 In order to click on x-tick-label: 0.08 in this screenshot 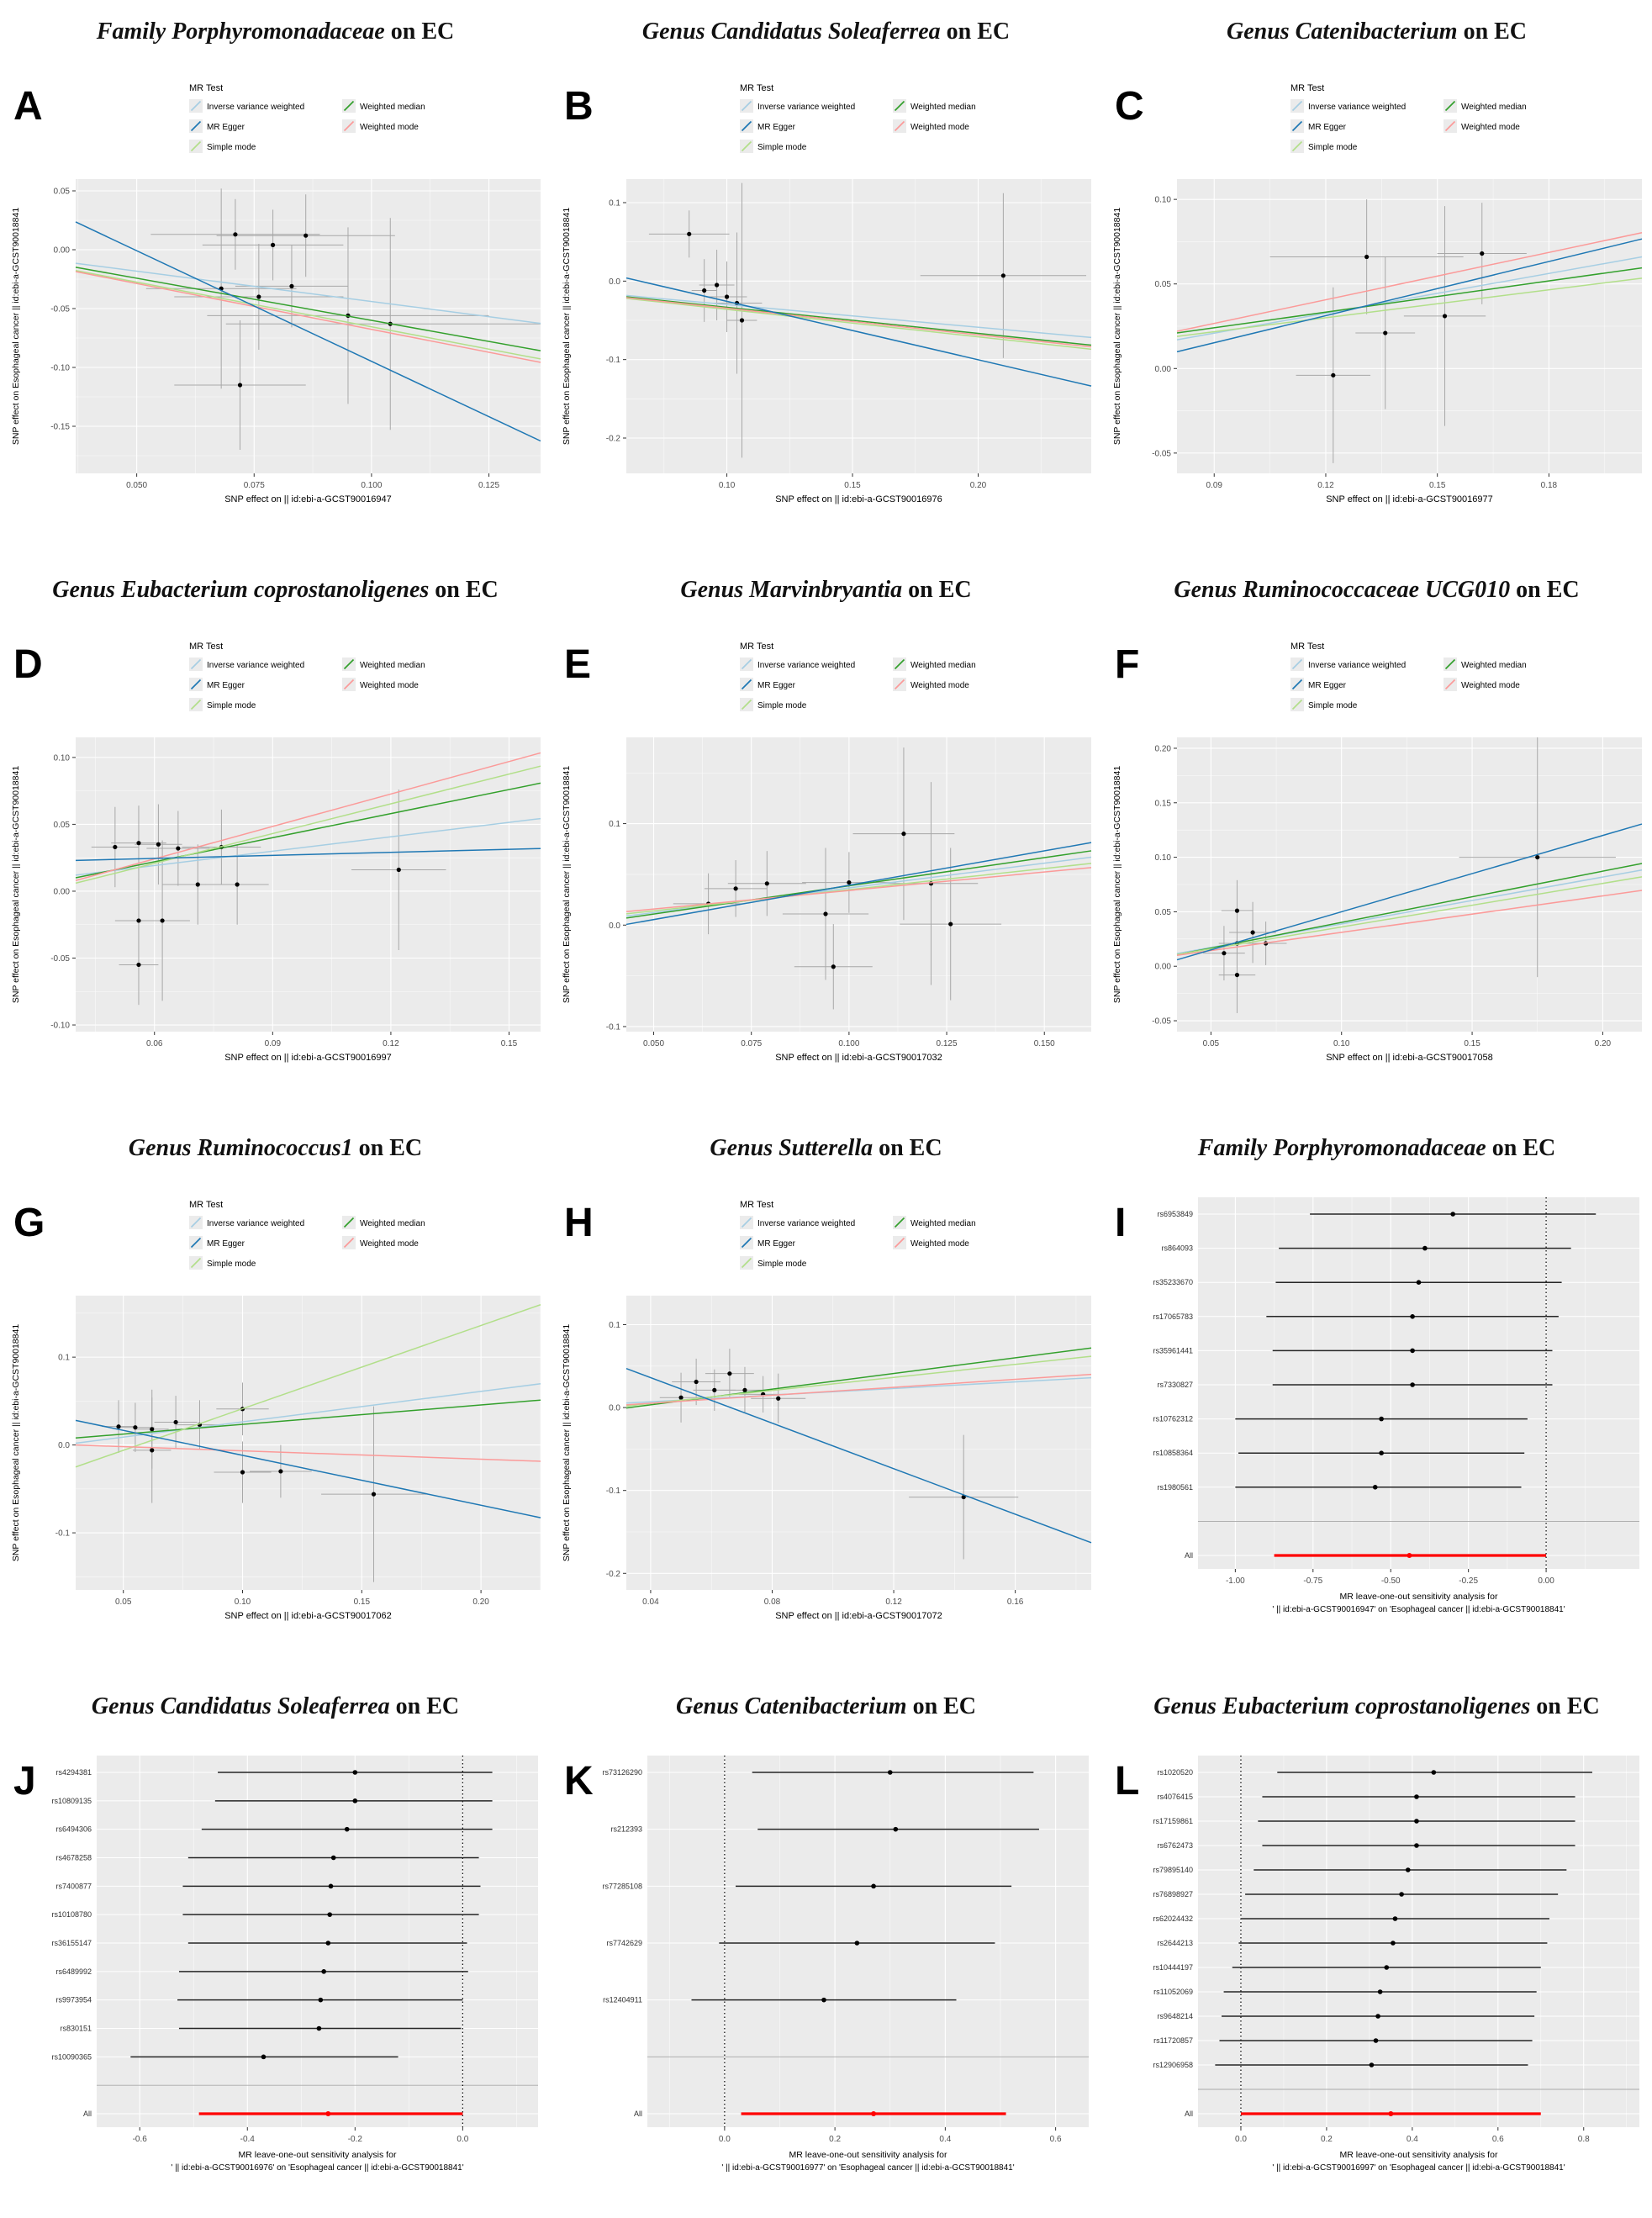, I will do `click(772, 1602)`.